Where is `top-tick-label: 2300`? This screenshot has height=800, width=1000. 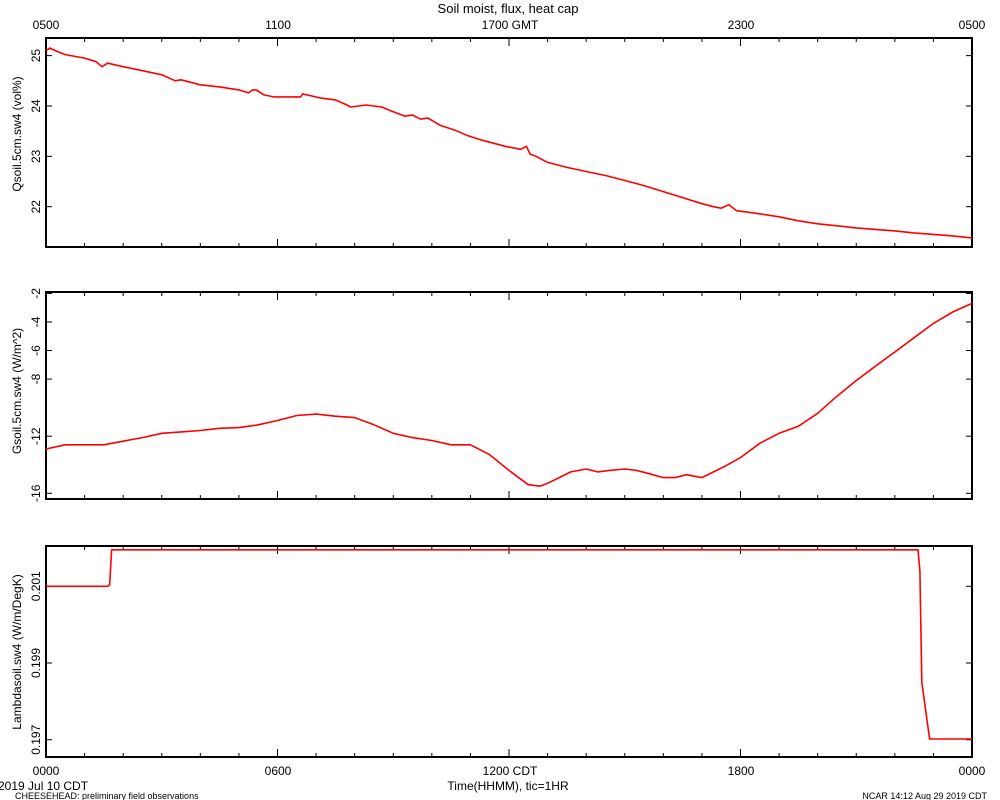 top-tick-label: 2300 is located at coordinates (741, 25).